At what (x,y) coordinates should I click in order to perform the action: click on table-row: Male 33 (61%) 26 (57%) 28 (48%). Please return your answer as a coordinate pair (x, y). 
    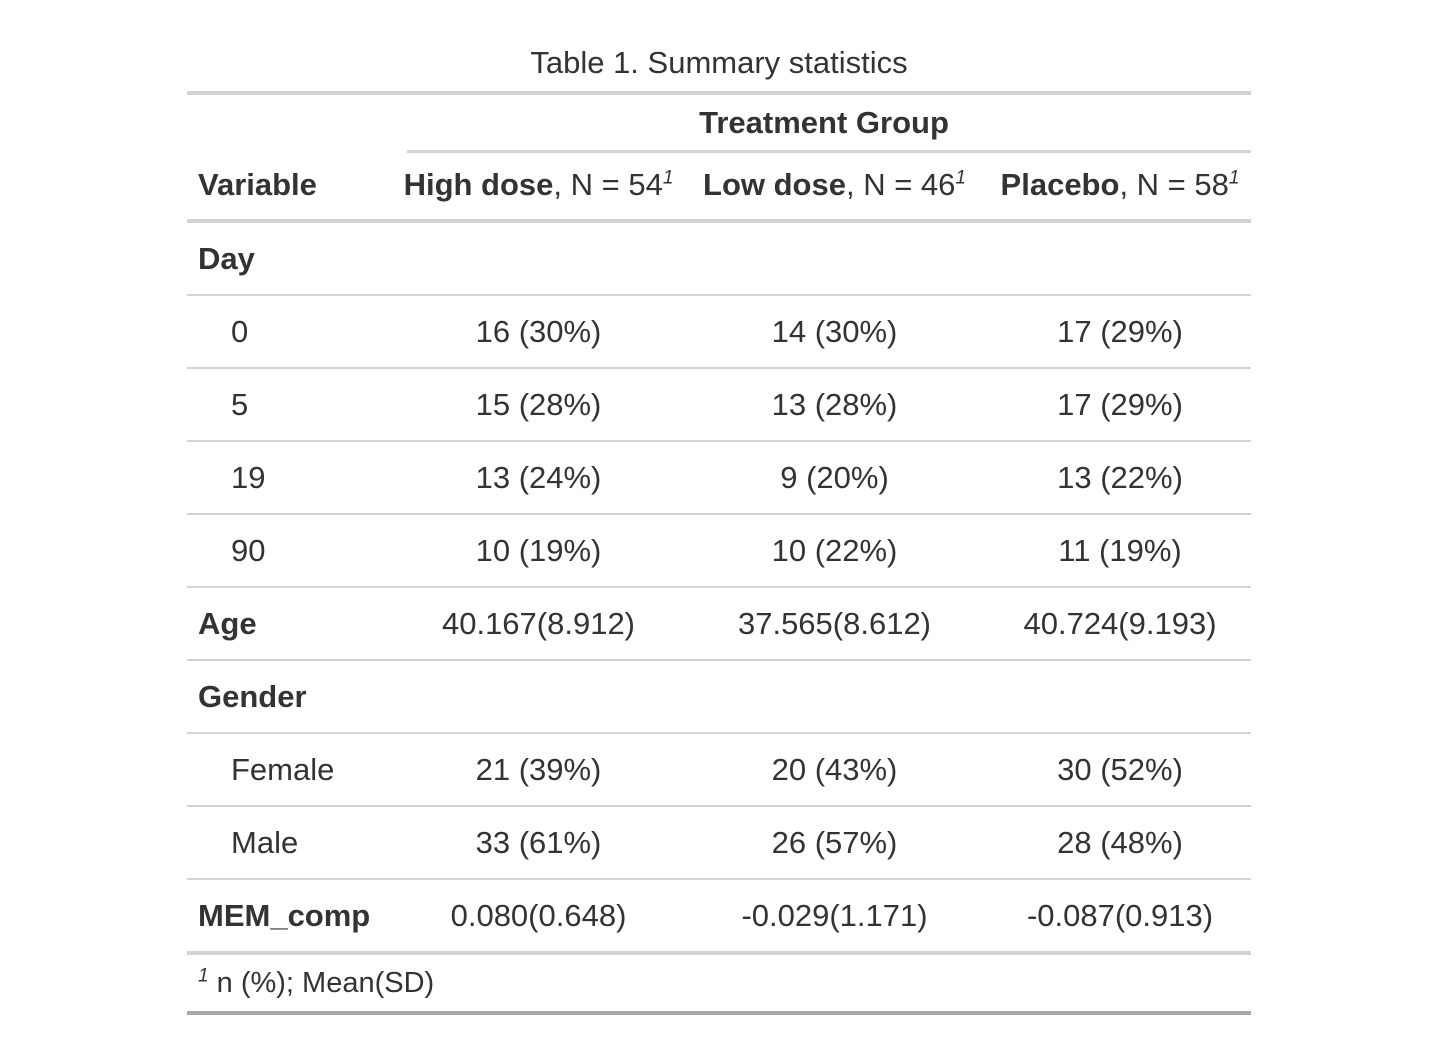
    Looking at the image, I should click on (719, 842).